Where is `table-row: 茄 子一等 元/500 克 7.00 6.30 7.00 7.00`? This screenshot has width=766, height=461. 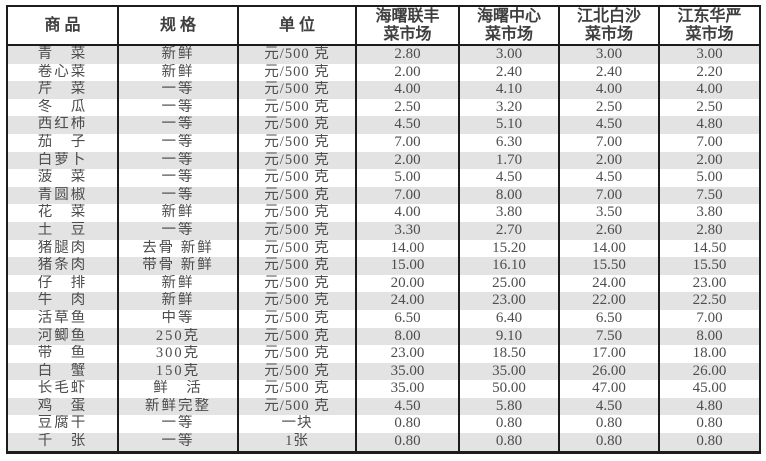 table-row: 茄 子一等 元/500 克 7.00 6.30 7.00 7.00 is located at coordinates (383, 142).